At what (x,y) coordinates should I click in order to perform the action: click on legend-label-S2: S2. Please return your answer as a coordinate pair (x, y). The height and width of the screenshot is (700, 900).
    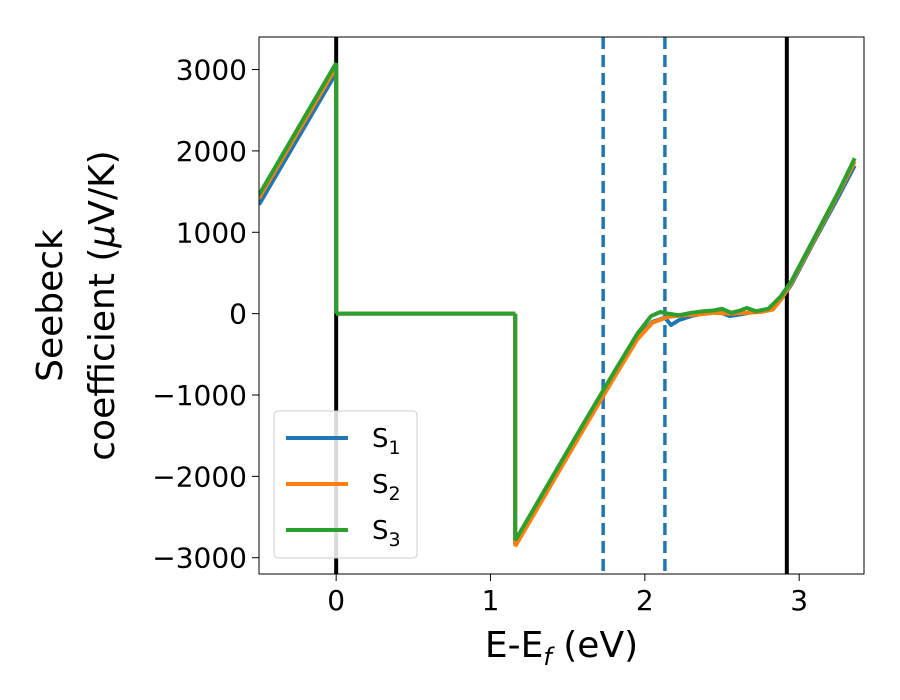
    Looking at the image, I should click on (386, 487).